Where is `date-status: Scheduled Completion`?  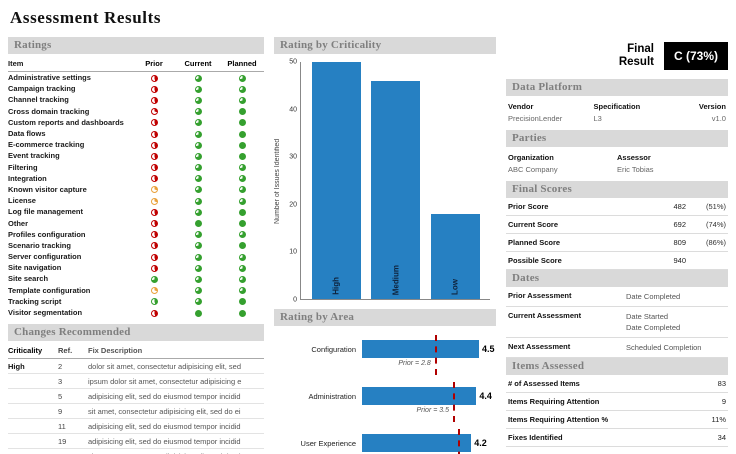 date-status: Scheduled Completion is located at coordinates (664, 347).